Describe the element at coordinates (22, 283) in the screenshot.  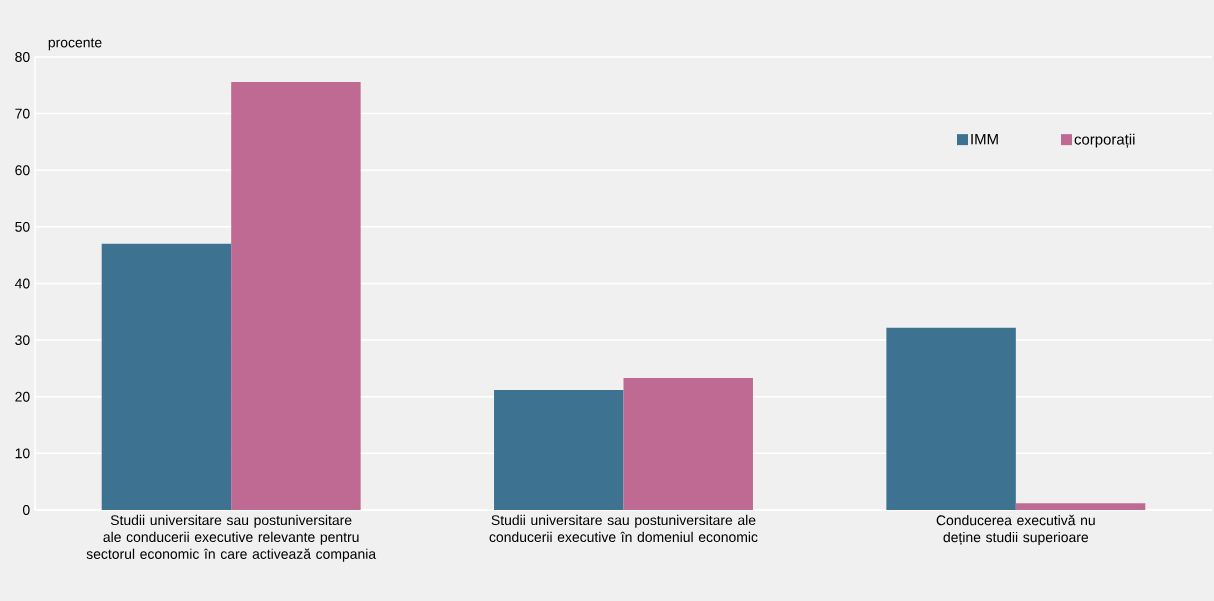
I see `y-tick-label: 40` at that location.